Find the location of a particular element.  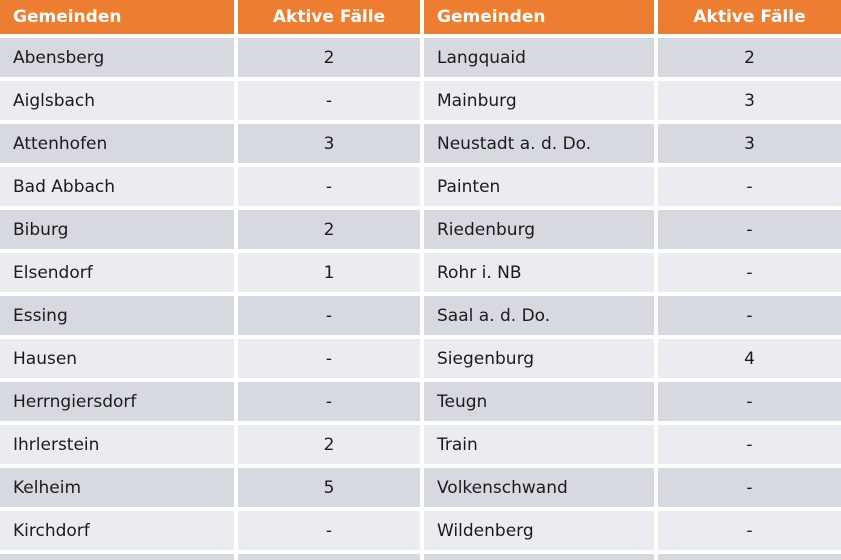

gemeinde-cell: Bad Abbach is located at coordinates (117, 186).